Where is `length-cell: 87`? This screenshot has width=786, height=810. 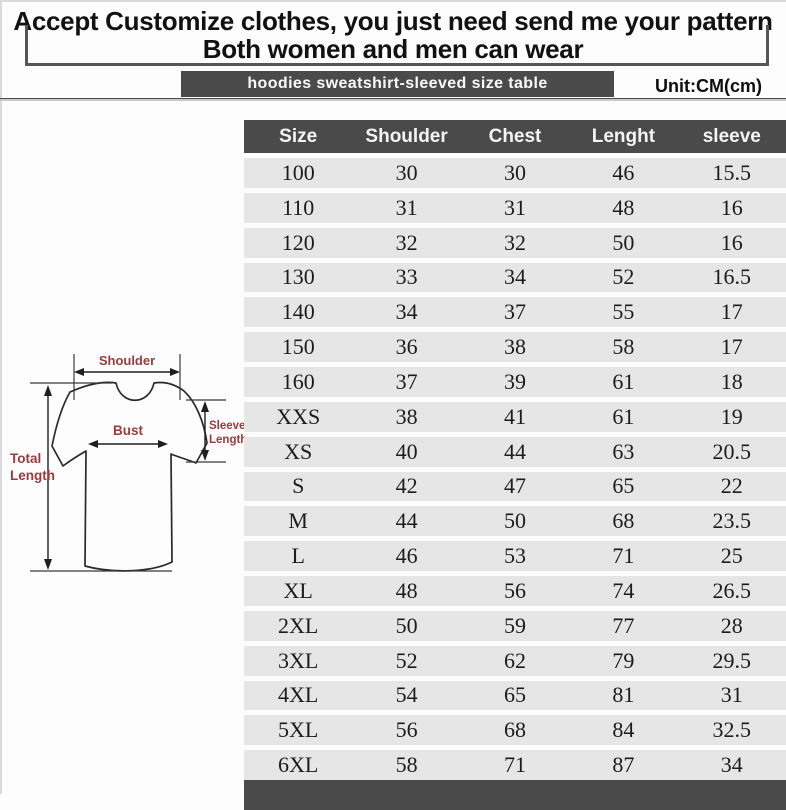
length-cell: 87 is located at coordinates (623, 765).